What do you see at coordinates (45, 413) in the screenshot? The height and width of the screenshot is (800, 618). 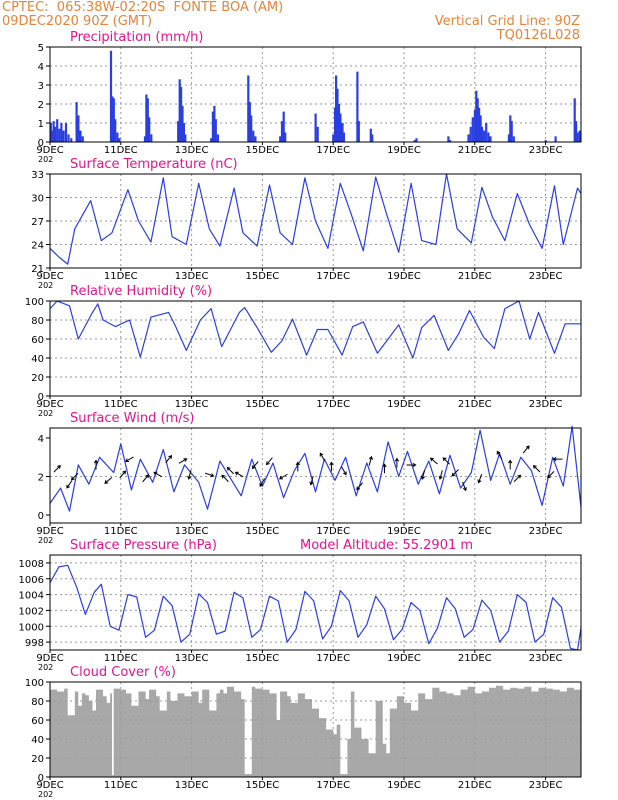 I see `rh-year-stub: 202` at bounding box center [45, 413].